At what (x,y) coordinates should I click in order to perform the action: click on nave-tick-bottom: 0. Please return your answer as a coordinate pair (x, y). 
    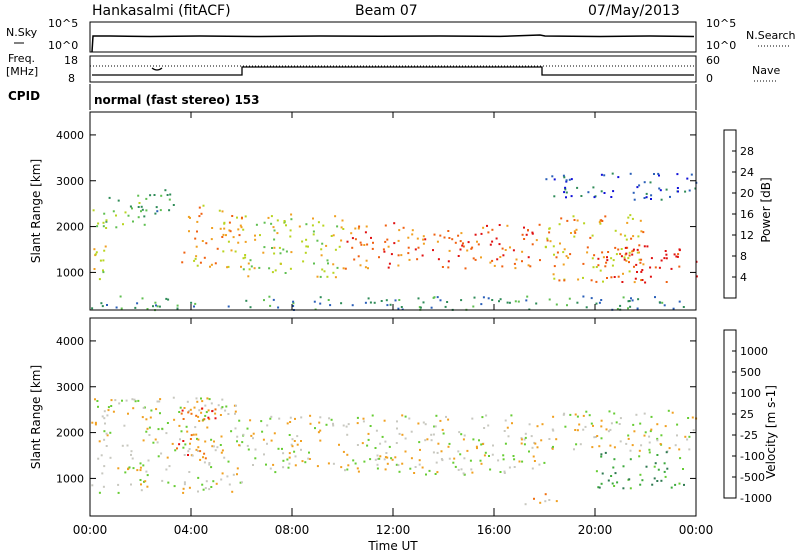
    Looking at the image, I should click on (709, 78).